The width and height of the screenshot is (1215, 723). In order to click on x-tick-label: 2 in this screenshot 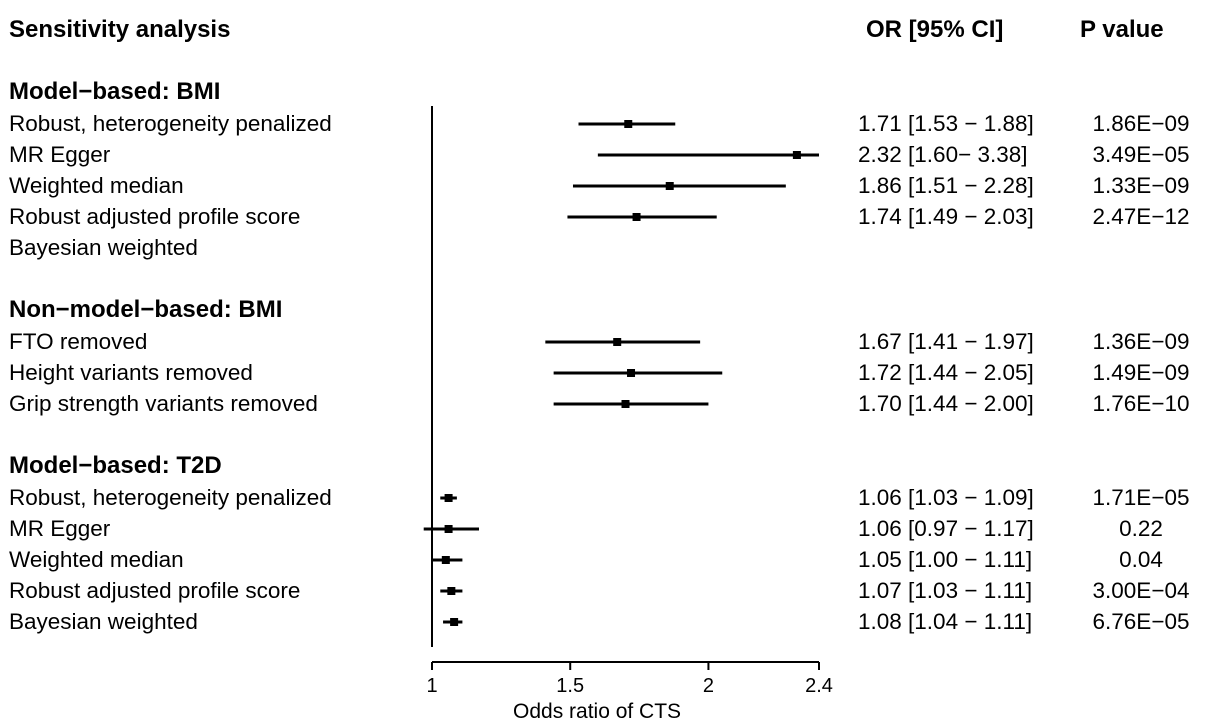, I will do `click(708, 686)`.